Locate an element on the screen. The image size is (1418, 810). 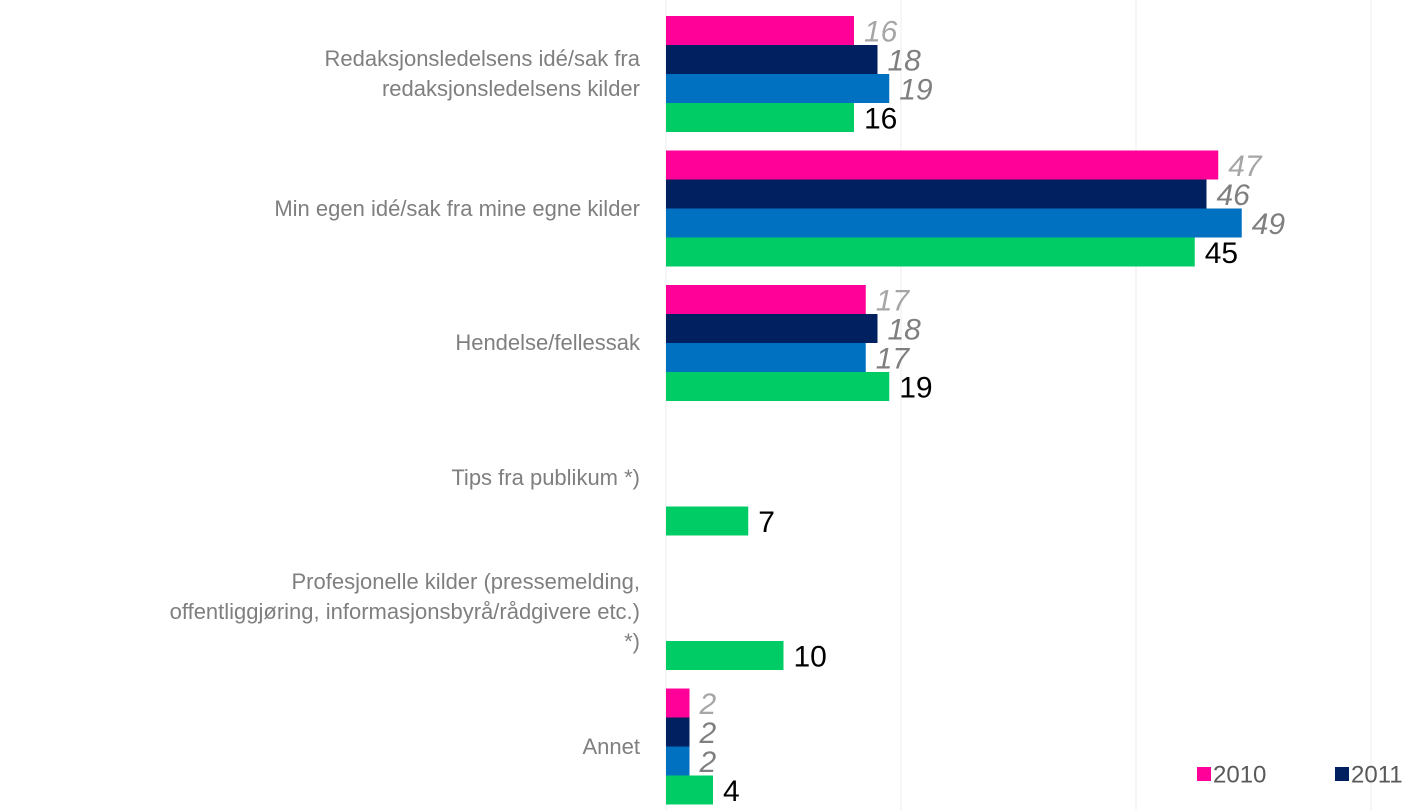
value-label: 45 is located at coordinates (1221, 253).